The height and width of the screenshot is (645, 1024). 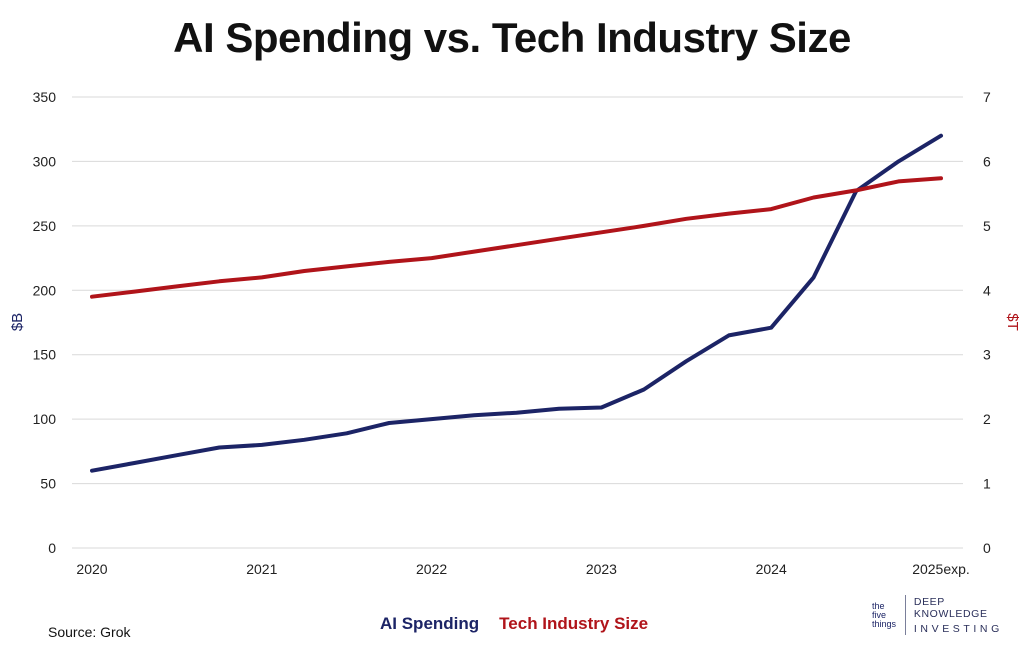 I want to click on x-tick-label: 2020, so click(x=91, y=569).